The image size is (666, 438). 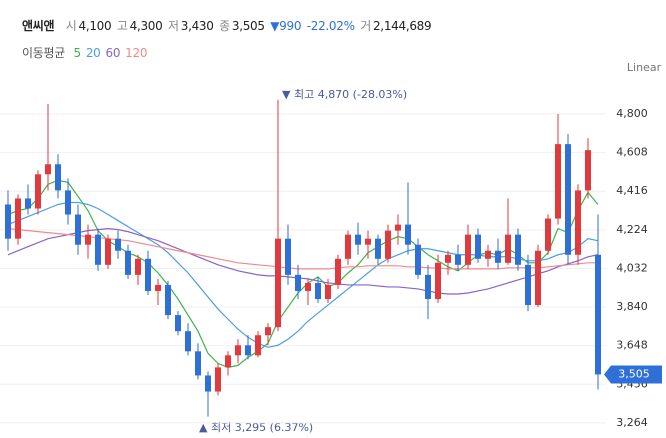 I want to click on ma-legend: 이동평균 5 20 60 120, so click(x=85, y=52).